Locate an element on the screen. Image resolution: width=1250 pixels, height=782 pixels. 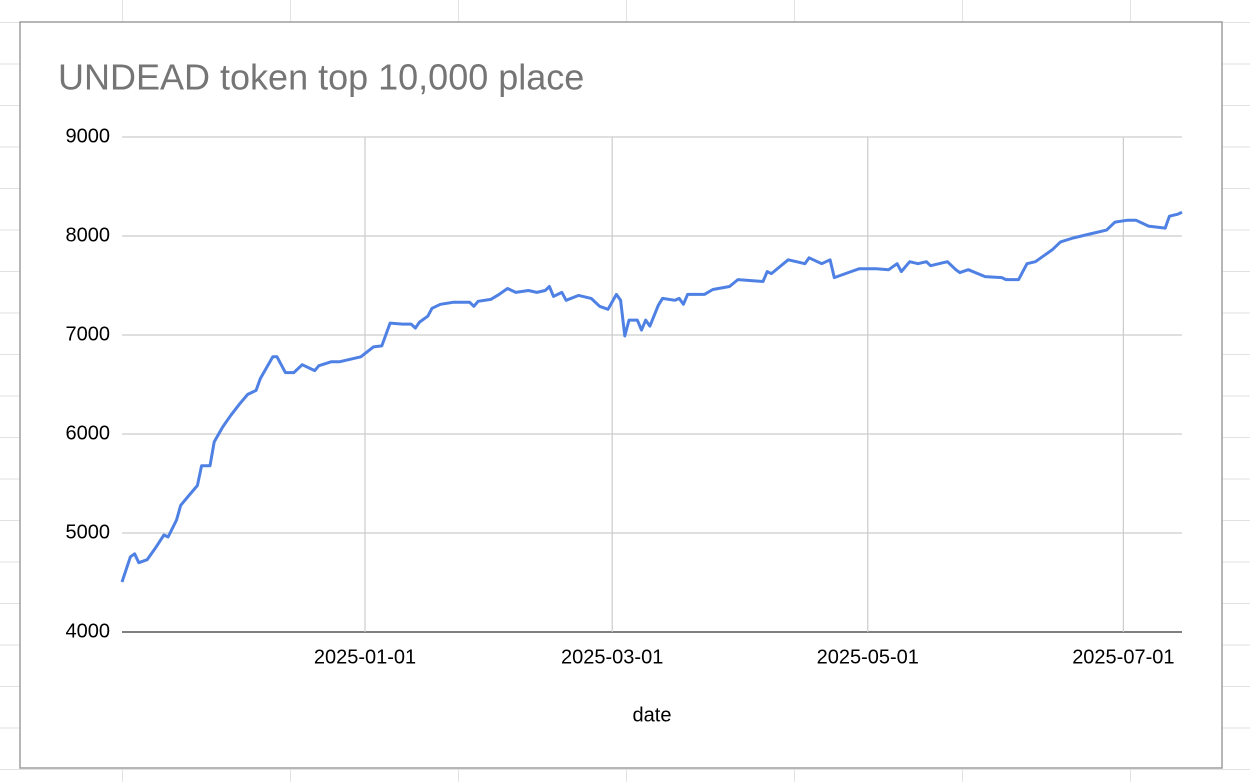
y-tick-label: 5000 is located at coordinates (88, 532).